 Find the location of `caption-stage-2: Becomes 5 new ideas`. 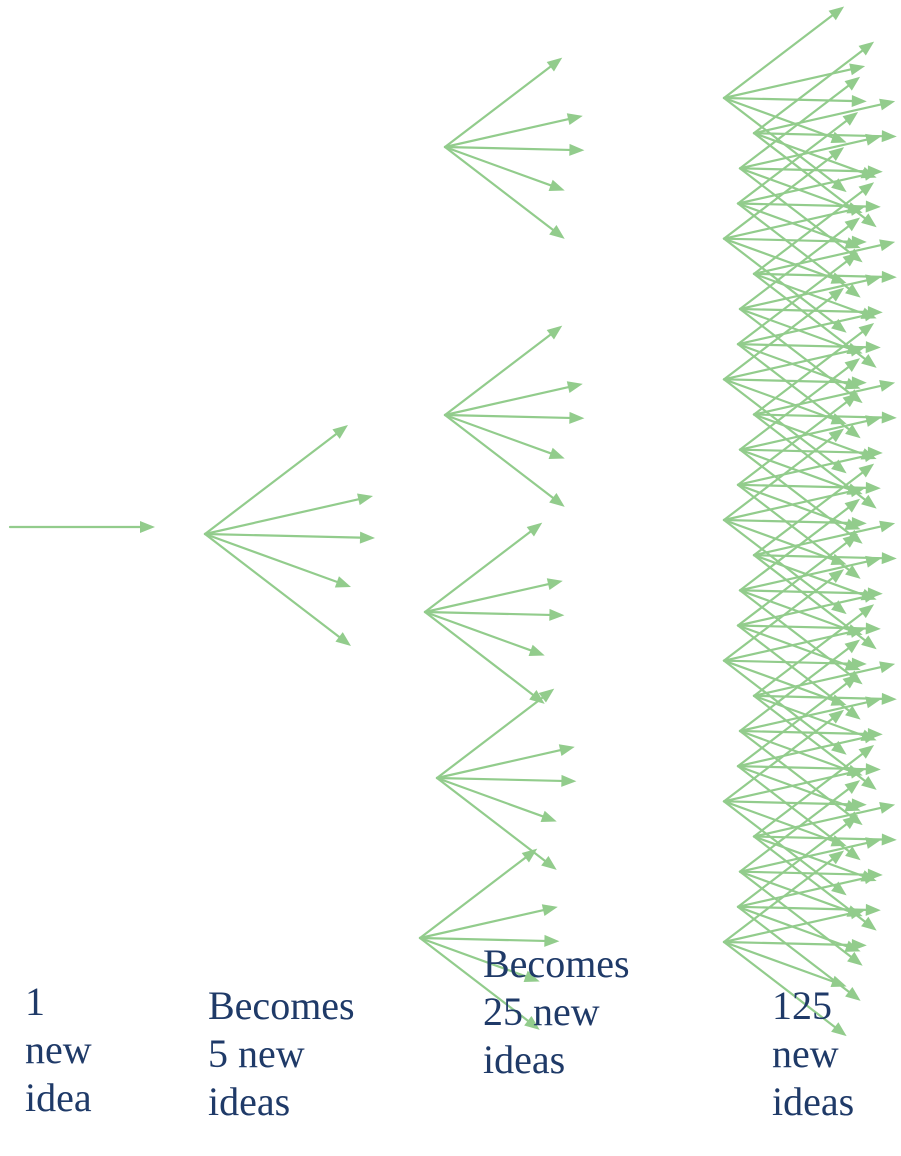

caption-stage-2: Becomes 5 new ideas is located at coordinates (281, 1054).